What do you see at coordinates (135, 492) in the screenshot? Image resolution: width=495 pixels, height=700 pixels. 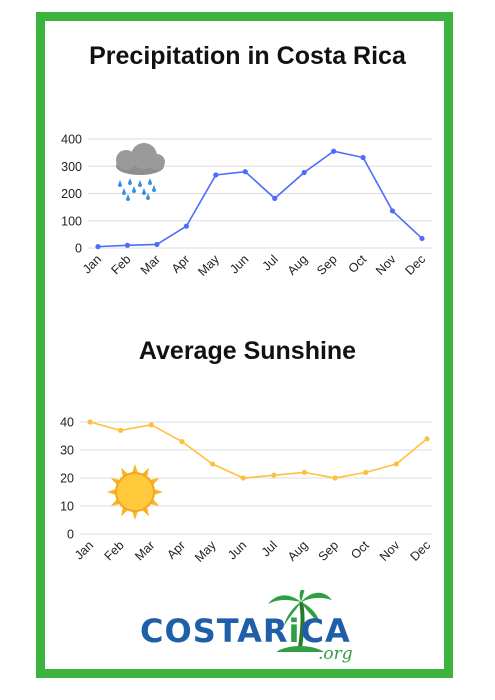 I see `sun-icon` at bounding box center [135, 492].